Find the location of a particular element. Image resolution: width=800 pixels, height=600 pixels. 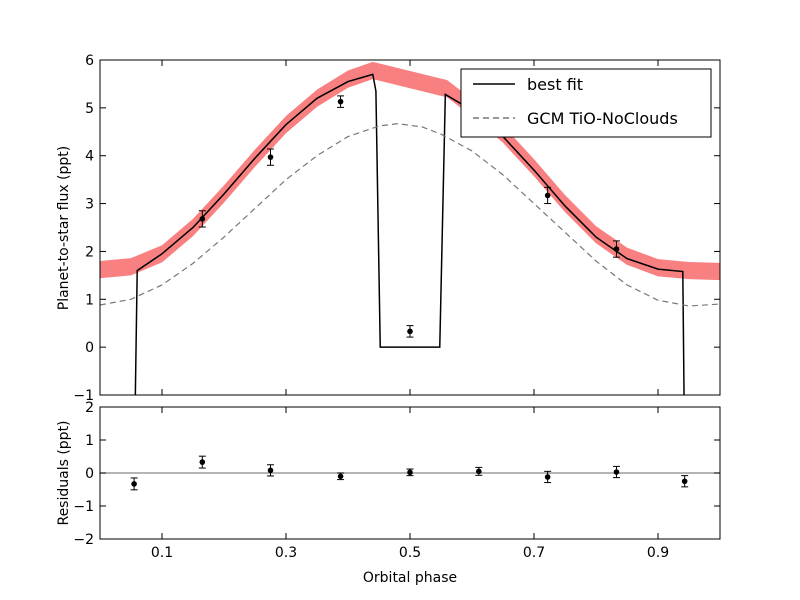

x-tick-label: 0.3 is located at coordinates (286, 553).